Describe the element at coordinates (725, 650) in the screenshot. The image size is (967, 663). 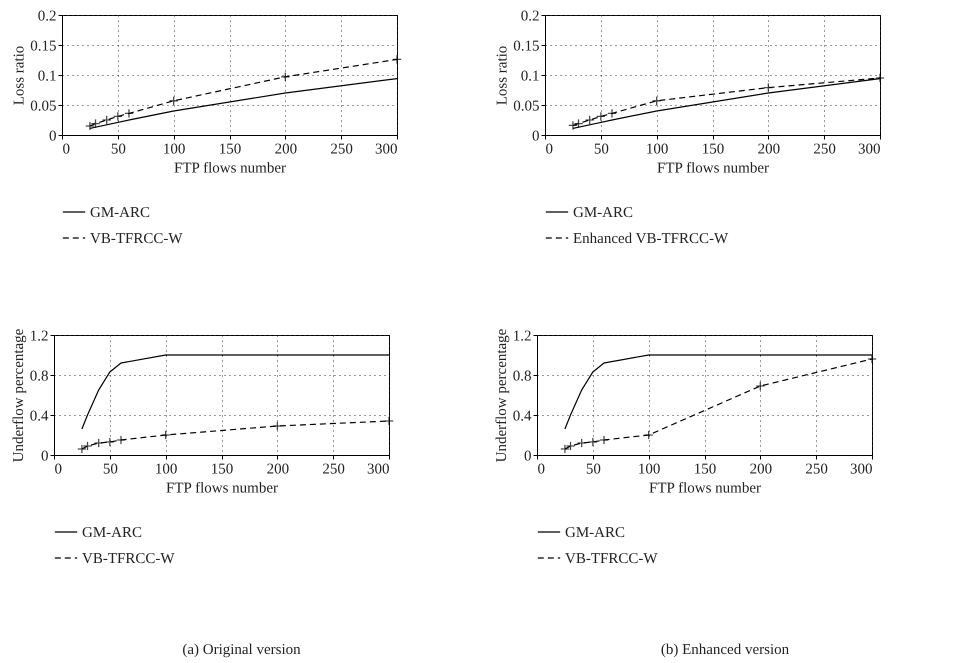
I see `text: (b) Enhanced version` at that location.